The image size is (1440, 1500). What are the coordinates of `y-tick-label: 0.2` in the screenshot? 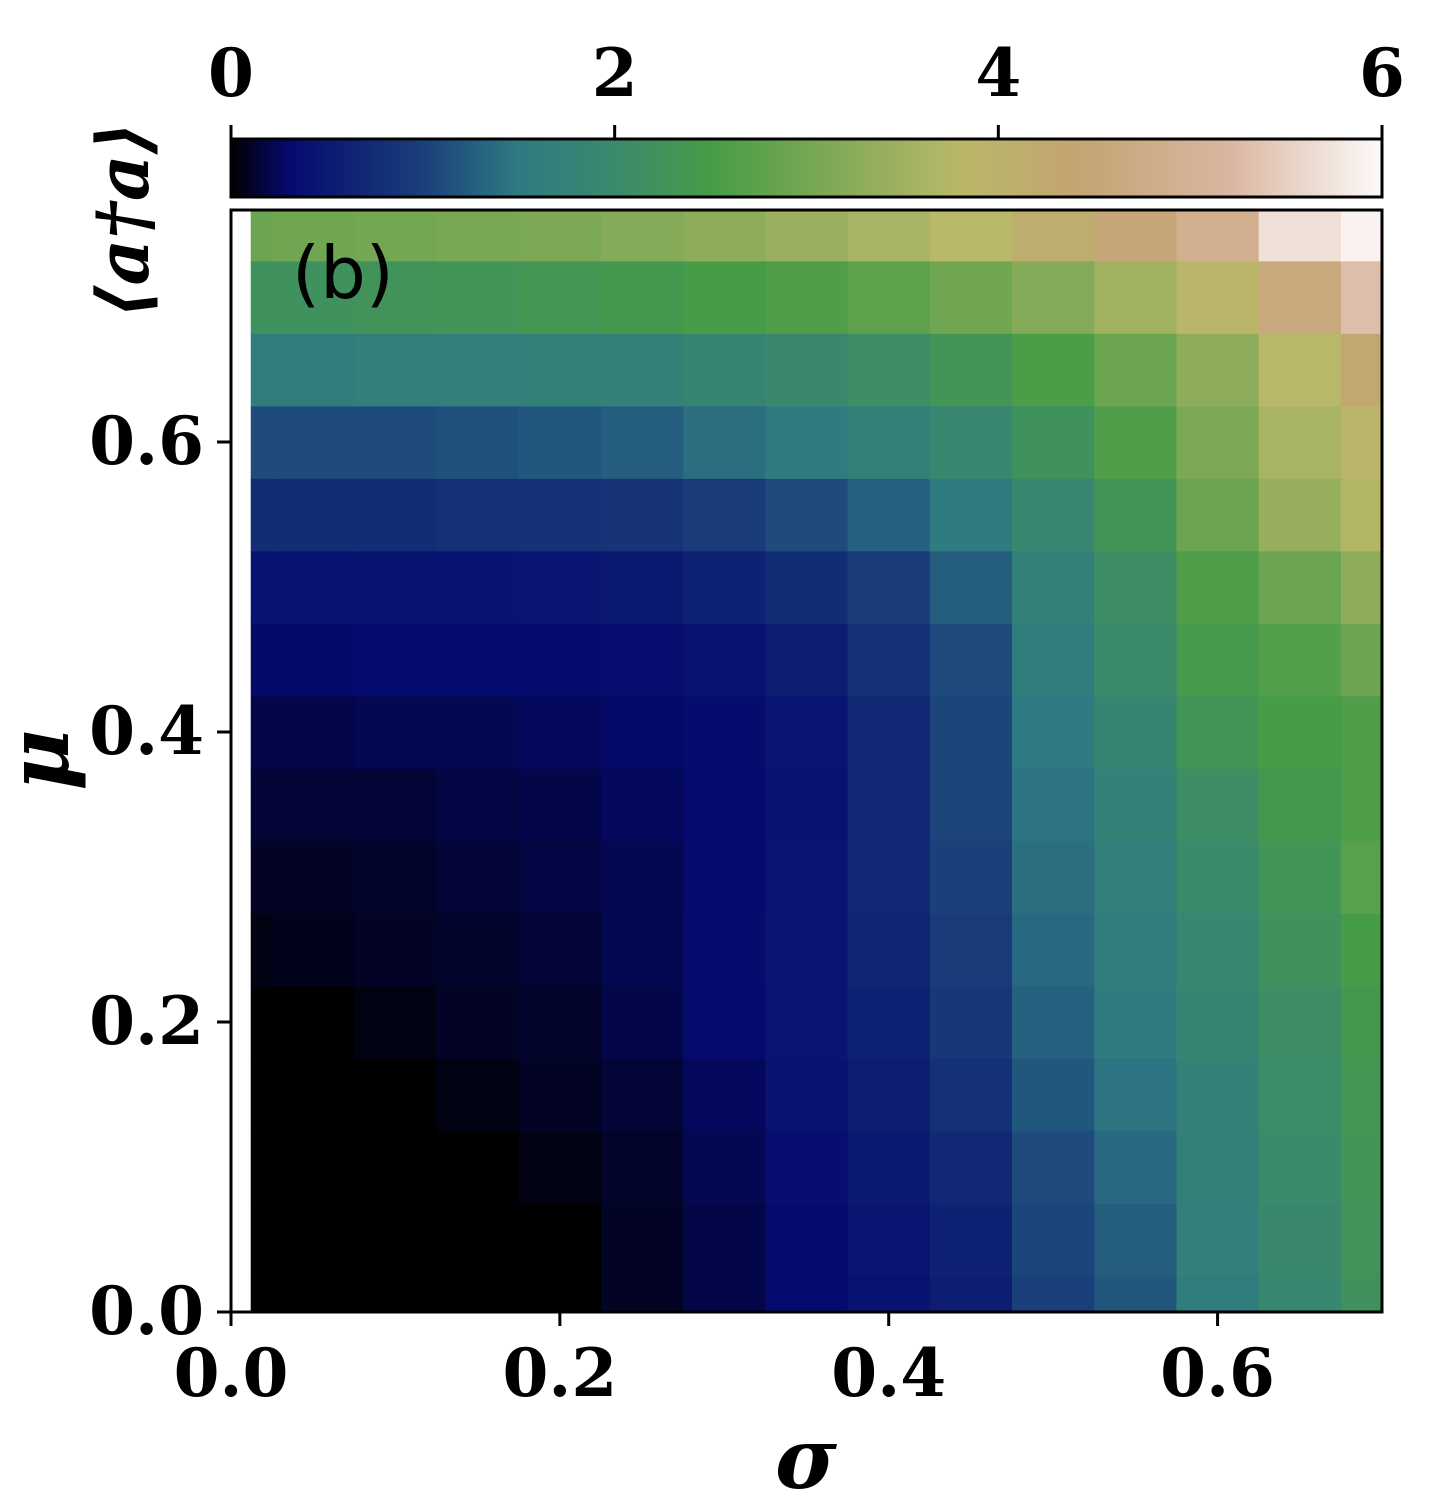 It's located at (146, 1021).